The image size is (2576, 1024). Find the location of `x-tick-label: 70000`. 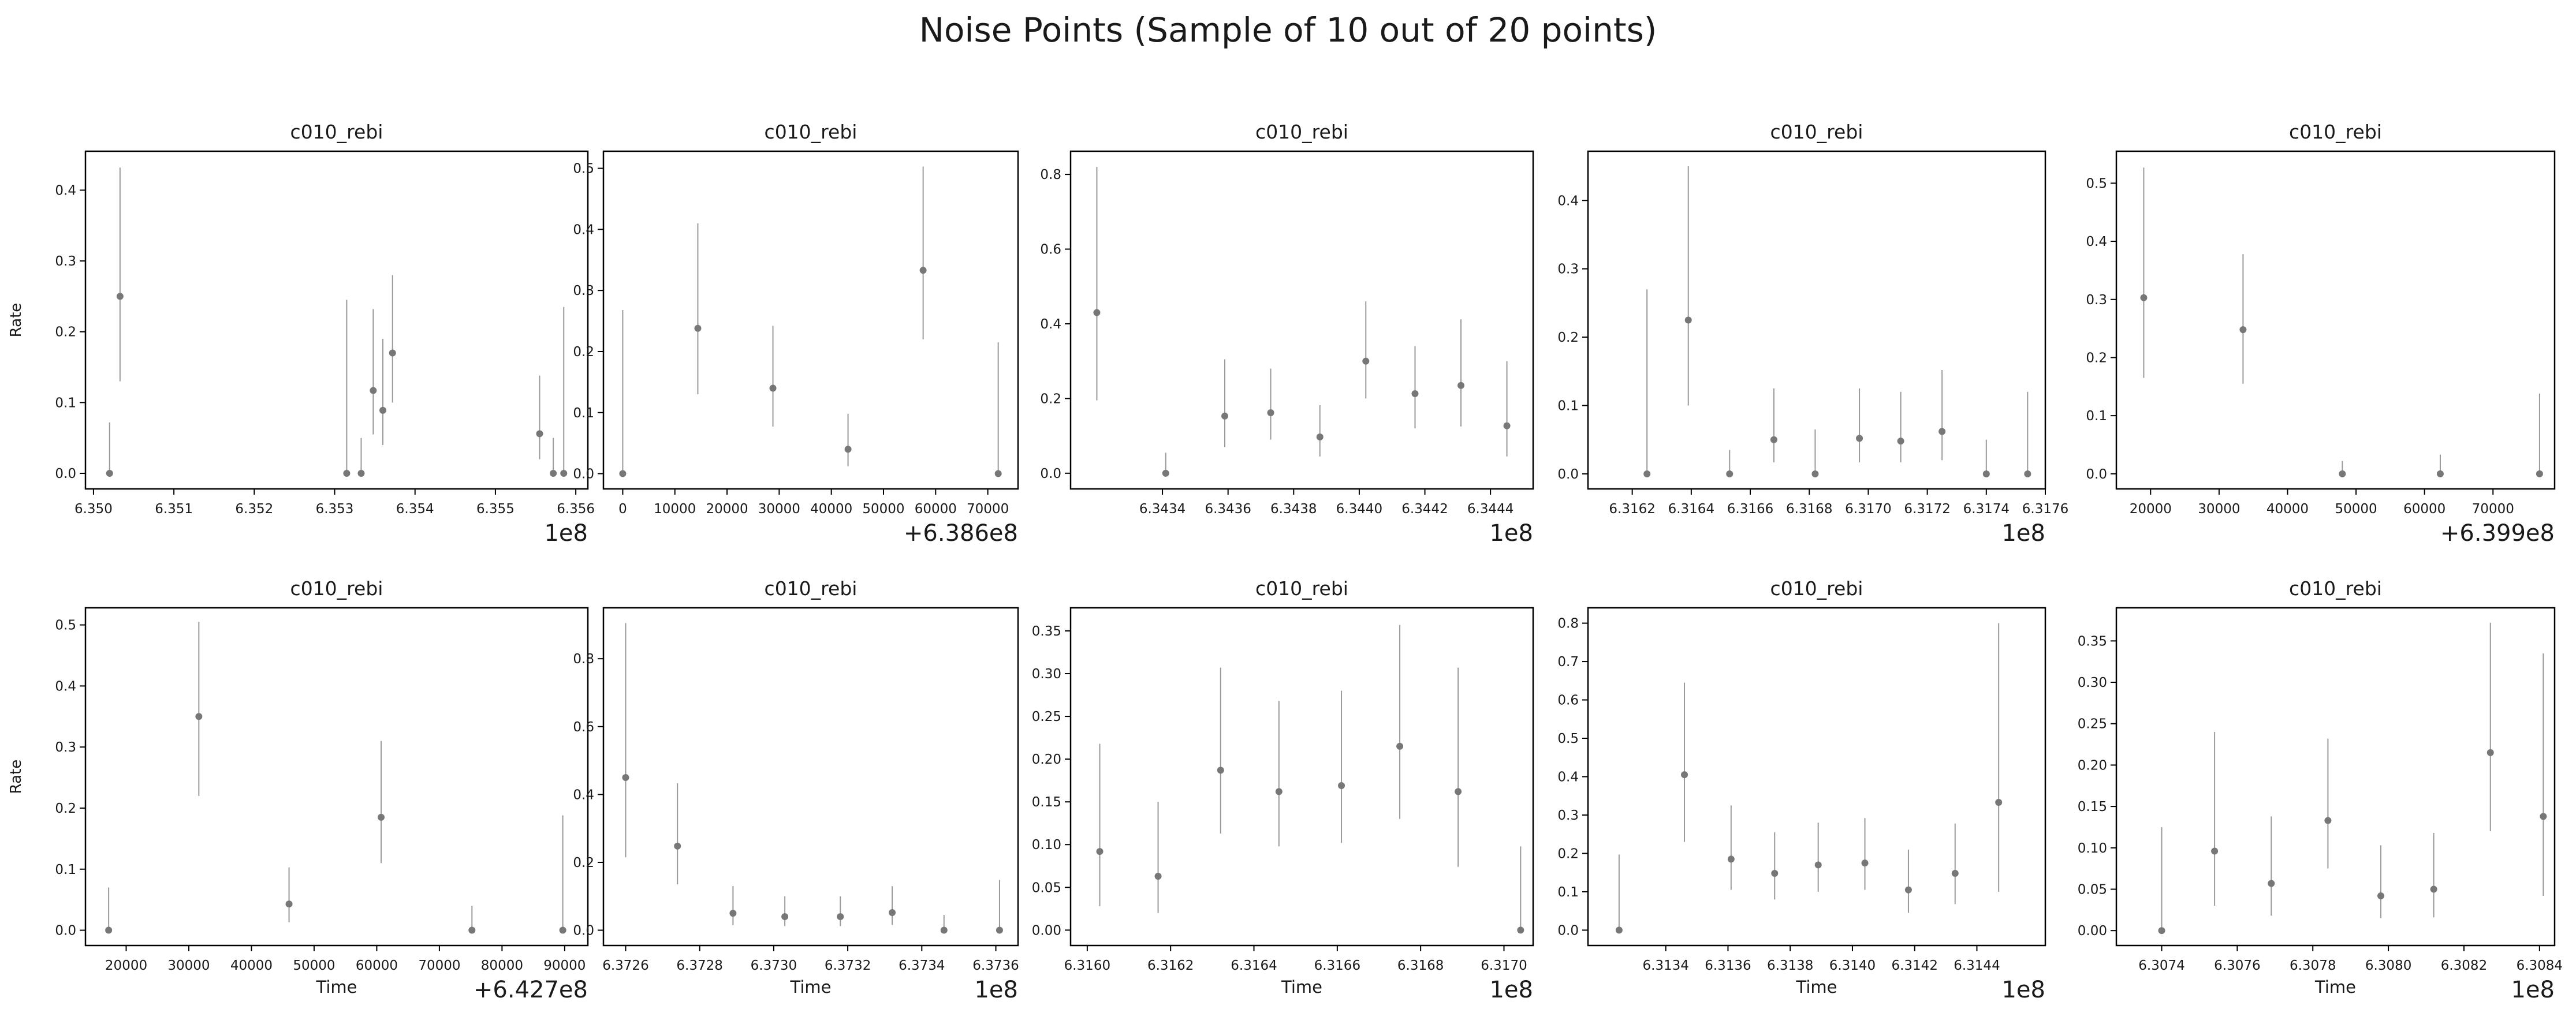

x-tick-label: 70000 is located at coordinates (2493, 509).